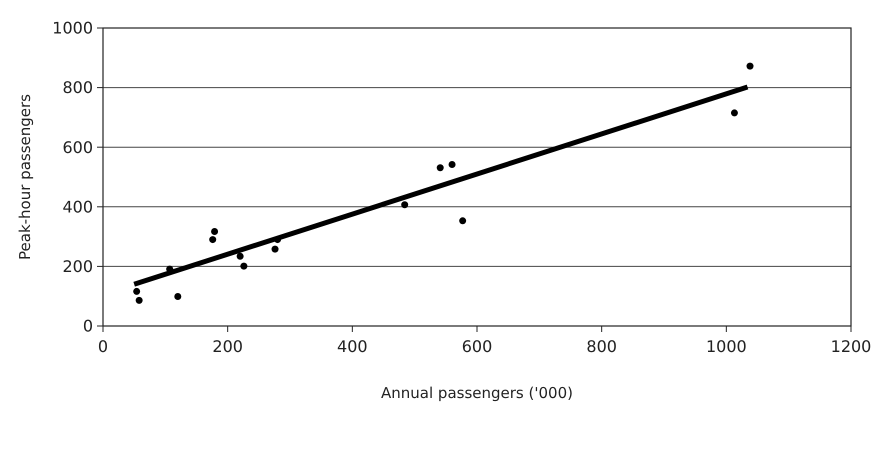 Image resolution: width=879 pixels, height=449 pixels. What do you see at coordinates (72, 28) in the screenshot?
I see `y-tick-label: 1000` at bounding box center [72, 28].